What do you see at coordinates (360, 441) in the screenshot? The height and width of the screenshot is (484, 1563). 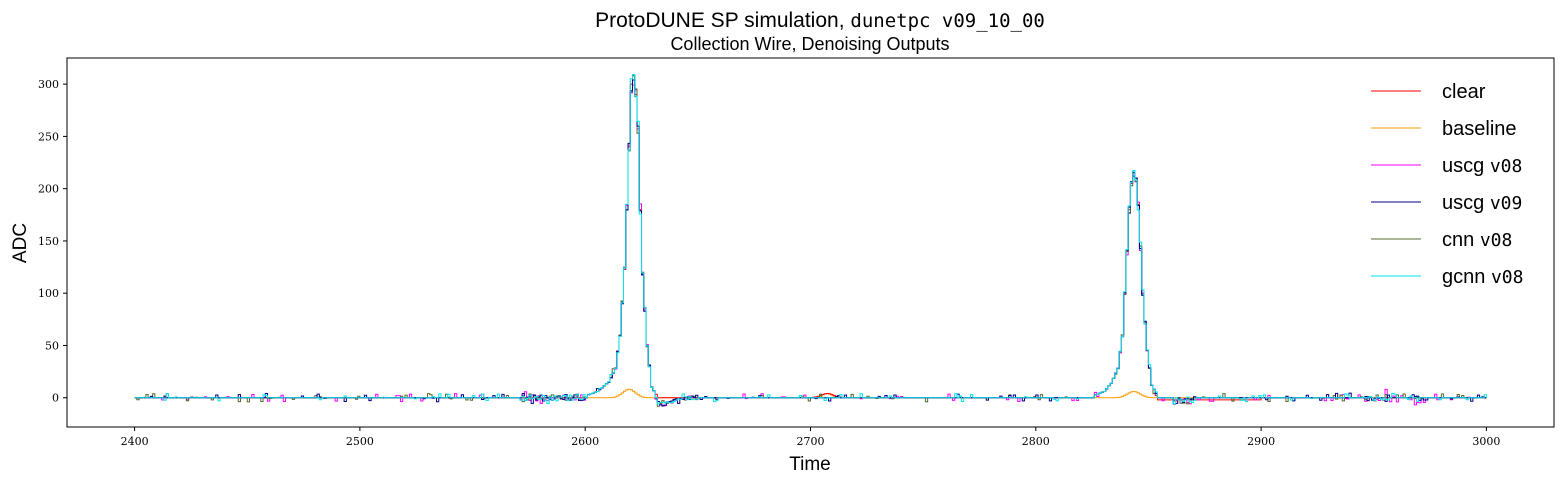 I see `x-tick-label: 2500` at bounding box center [360, 441].